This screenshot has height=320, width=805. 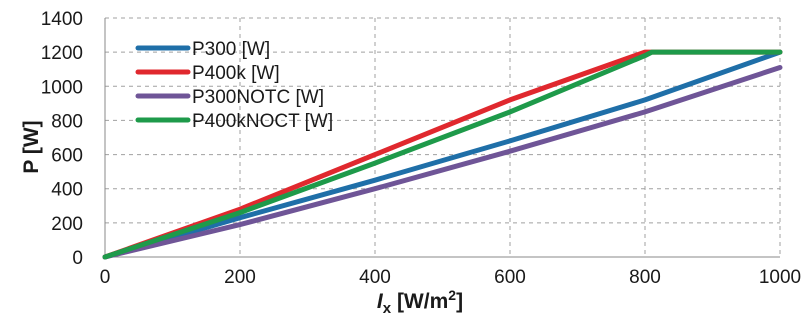 I want to click on legend-label-4: P400kNOCT [W], so click(x=262, y=121).